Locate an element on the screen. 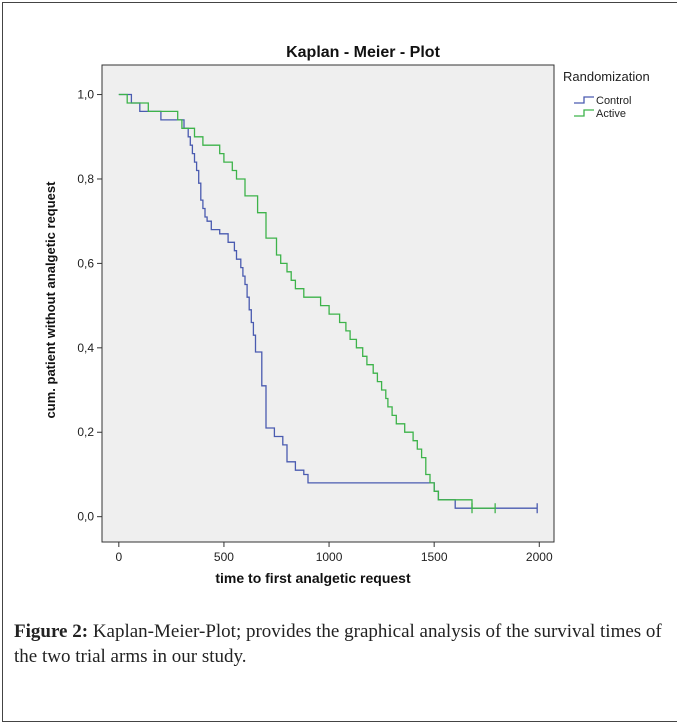 This screenshot has height=722, width=677. x-tick-label: 0 is located at coordinates (118, 557).